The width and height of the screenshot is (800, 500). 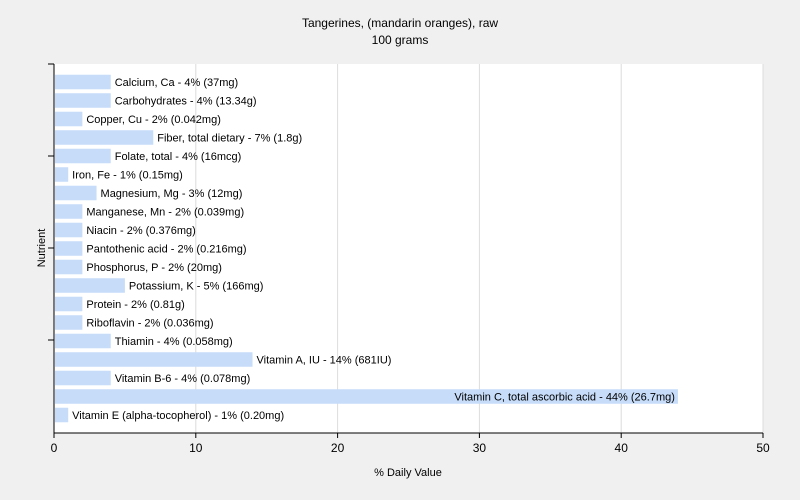 What do you see at coordinates (338, 448) in the screenshot?
I see `x-tick-label-2: 20` at bounding box center [338, 448].